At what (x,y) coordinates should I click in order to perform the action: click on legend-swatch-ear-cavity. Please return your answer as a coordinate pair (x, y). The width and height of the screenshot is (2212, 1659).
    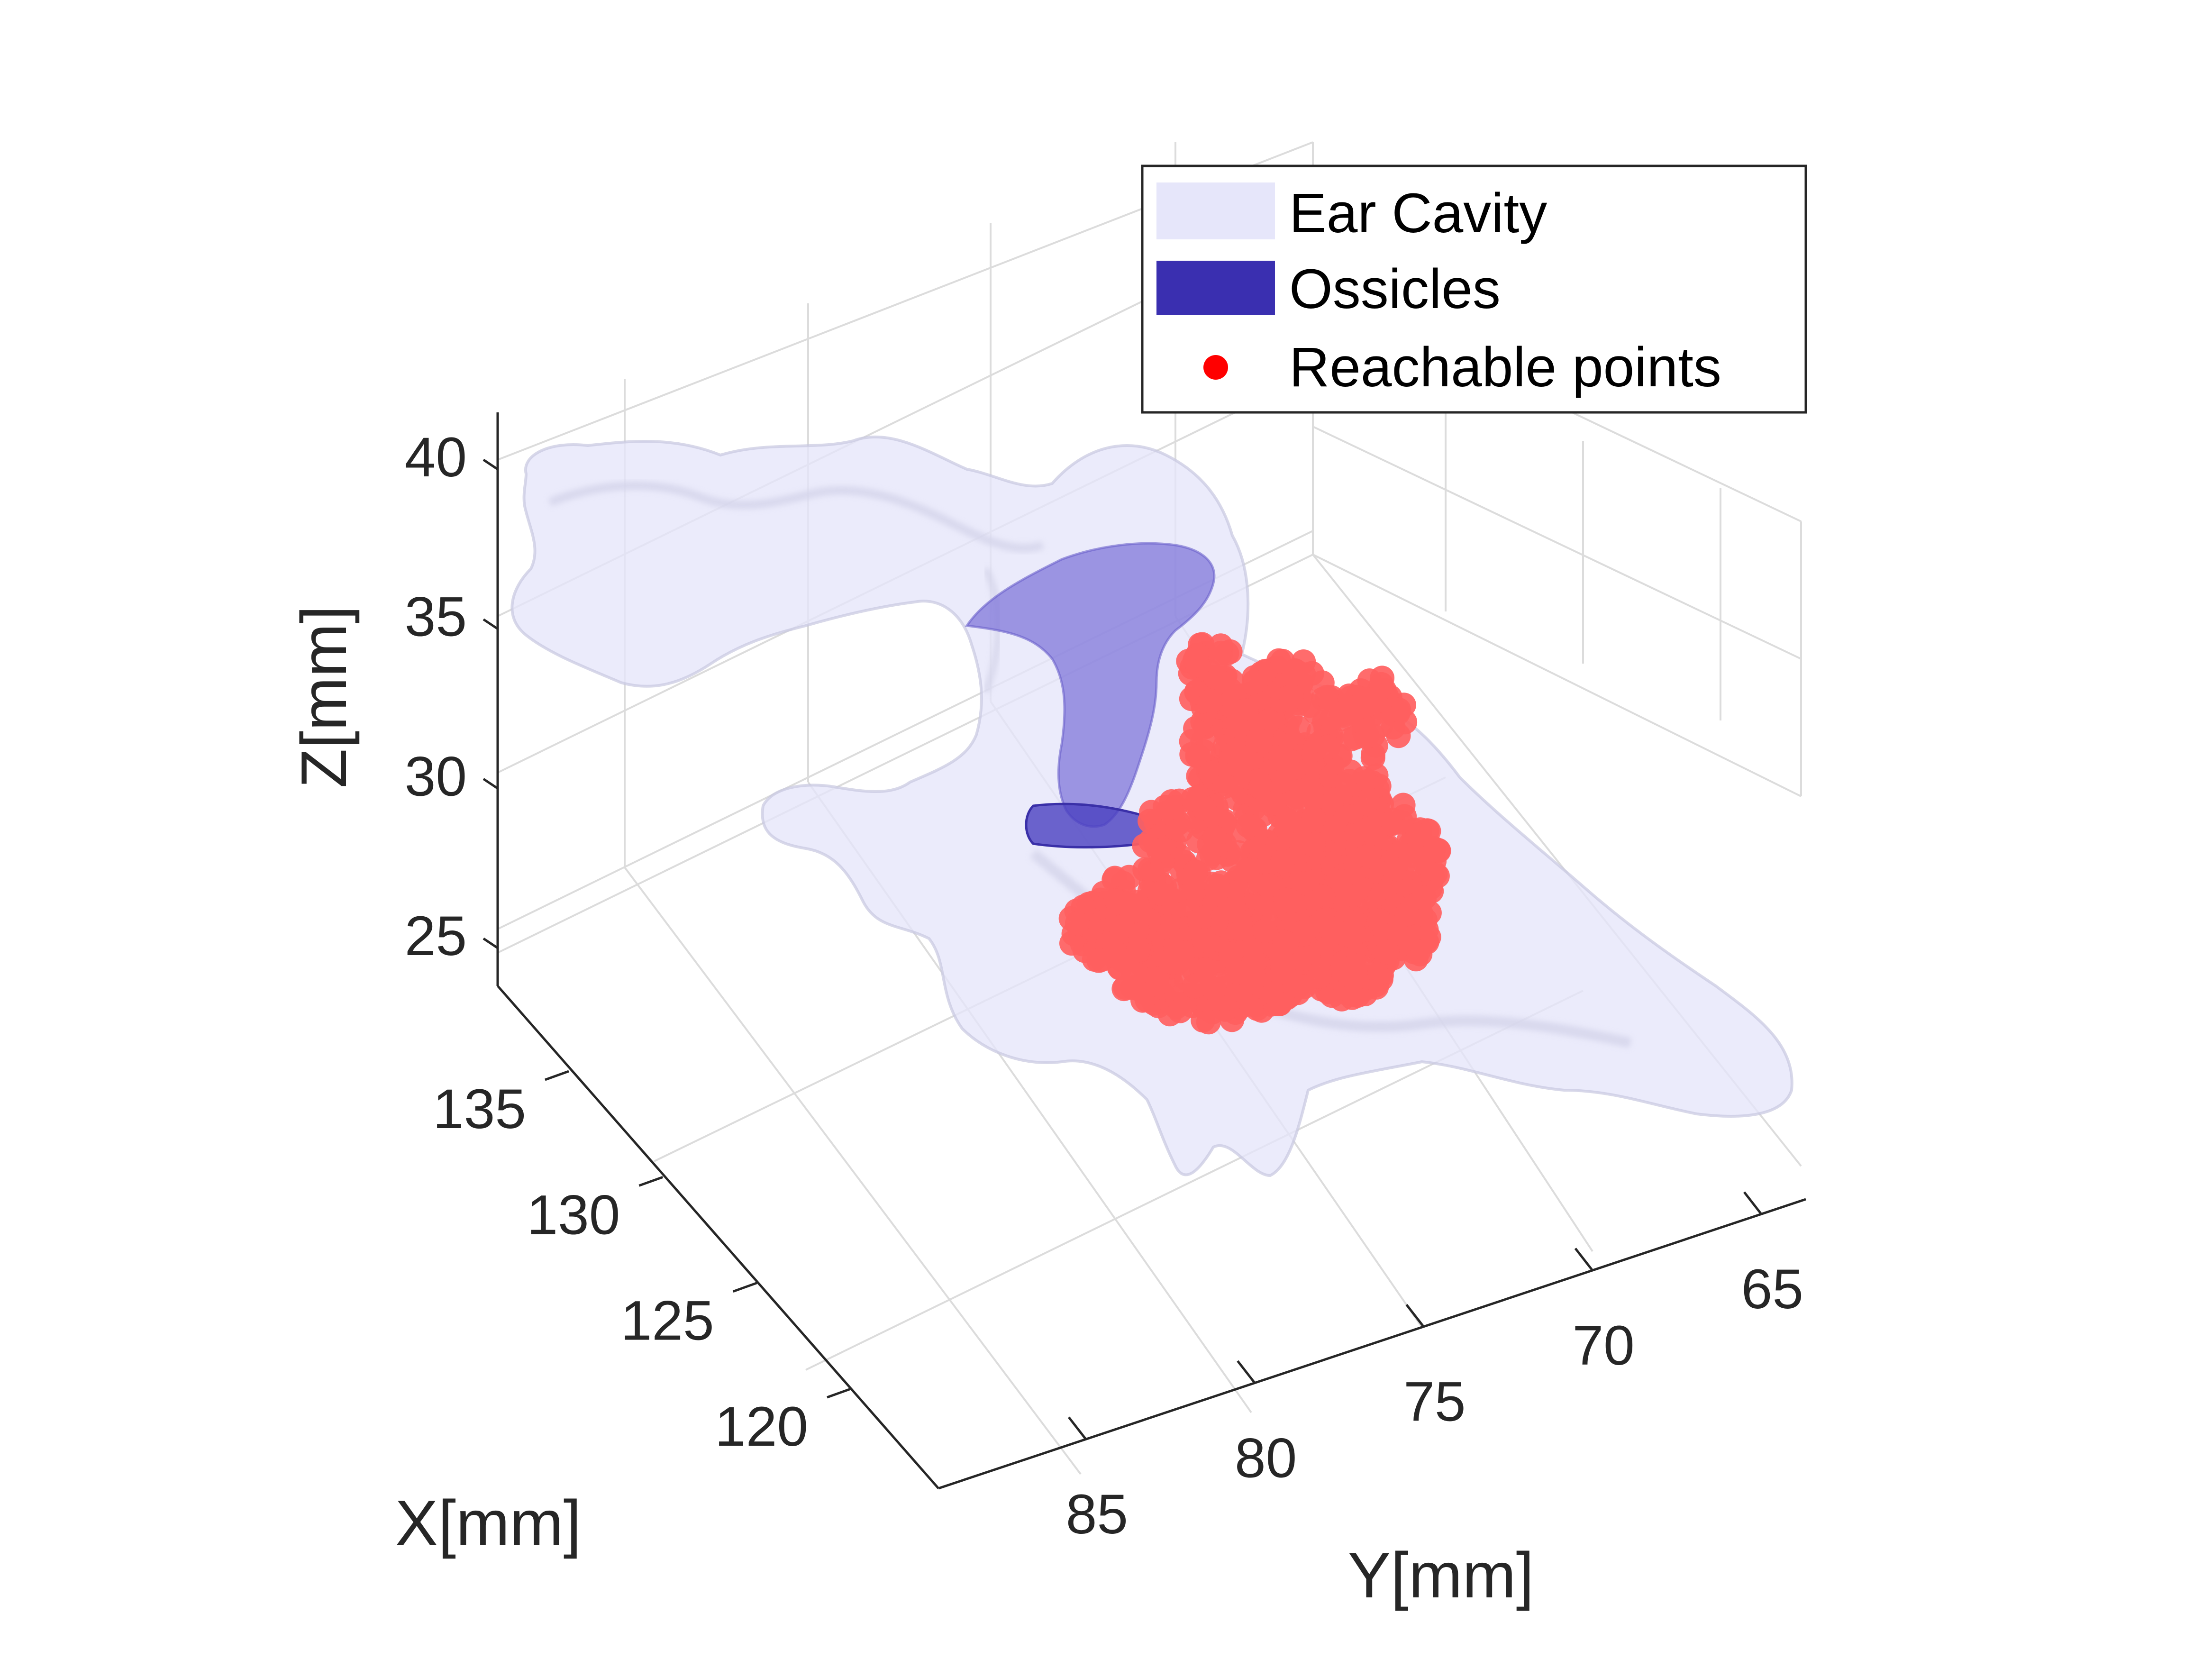
    Looking at the image, I should click on (1215, 210).